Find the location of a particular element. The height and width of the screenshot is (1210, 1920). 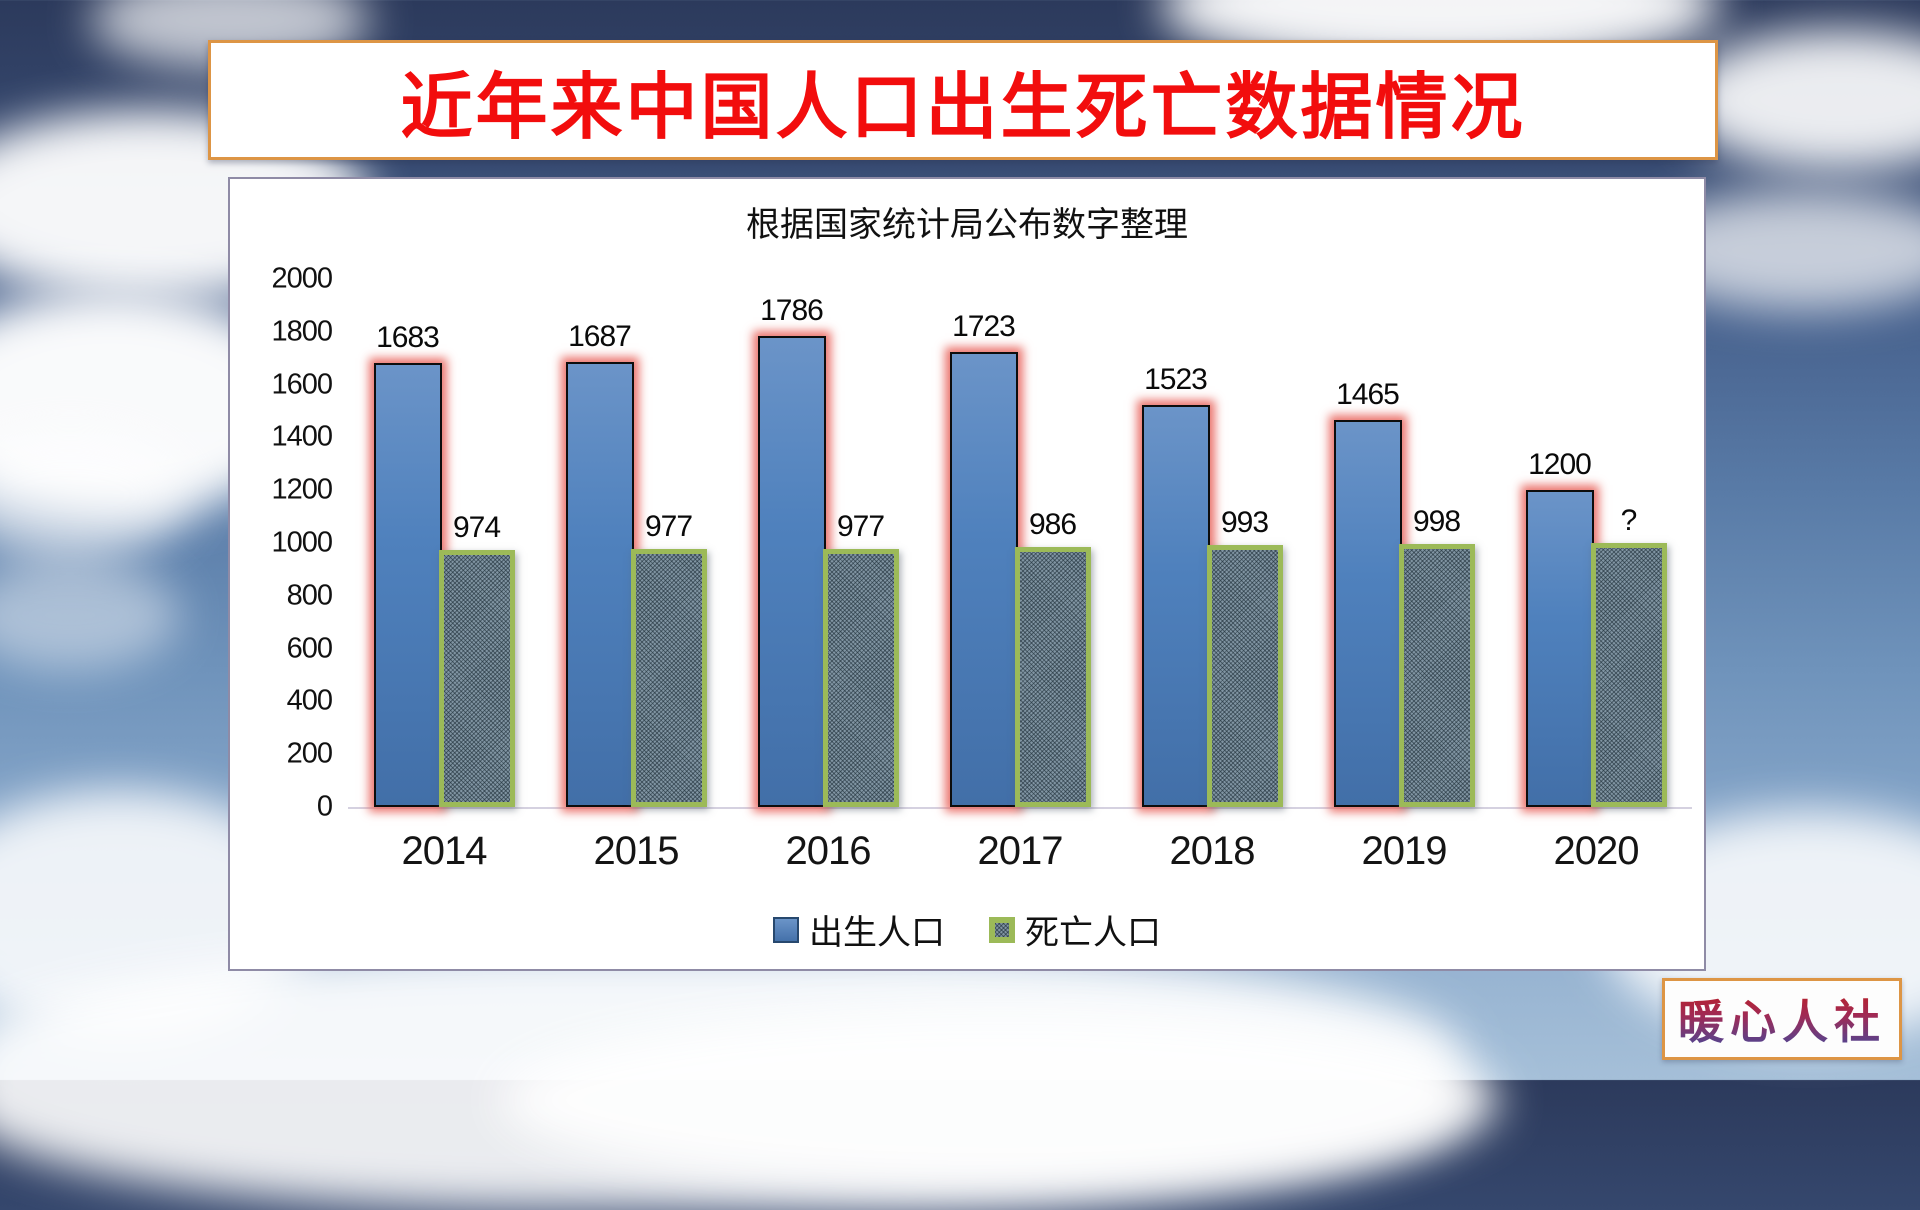

birth-bar: 1687 is located at coordinates (599, 563).